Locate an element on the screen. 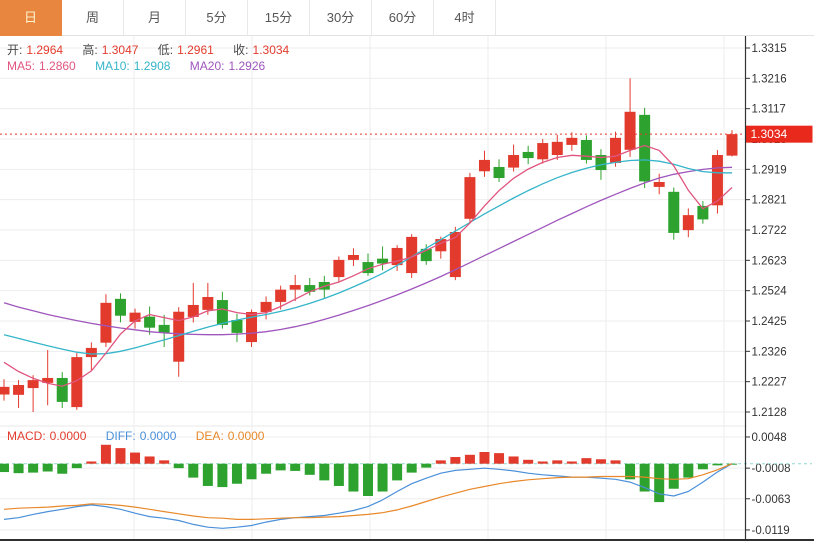  macd-axis-label: -0.0119 is located at coordinates (771, 531).